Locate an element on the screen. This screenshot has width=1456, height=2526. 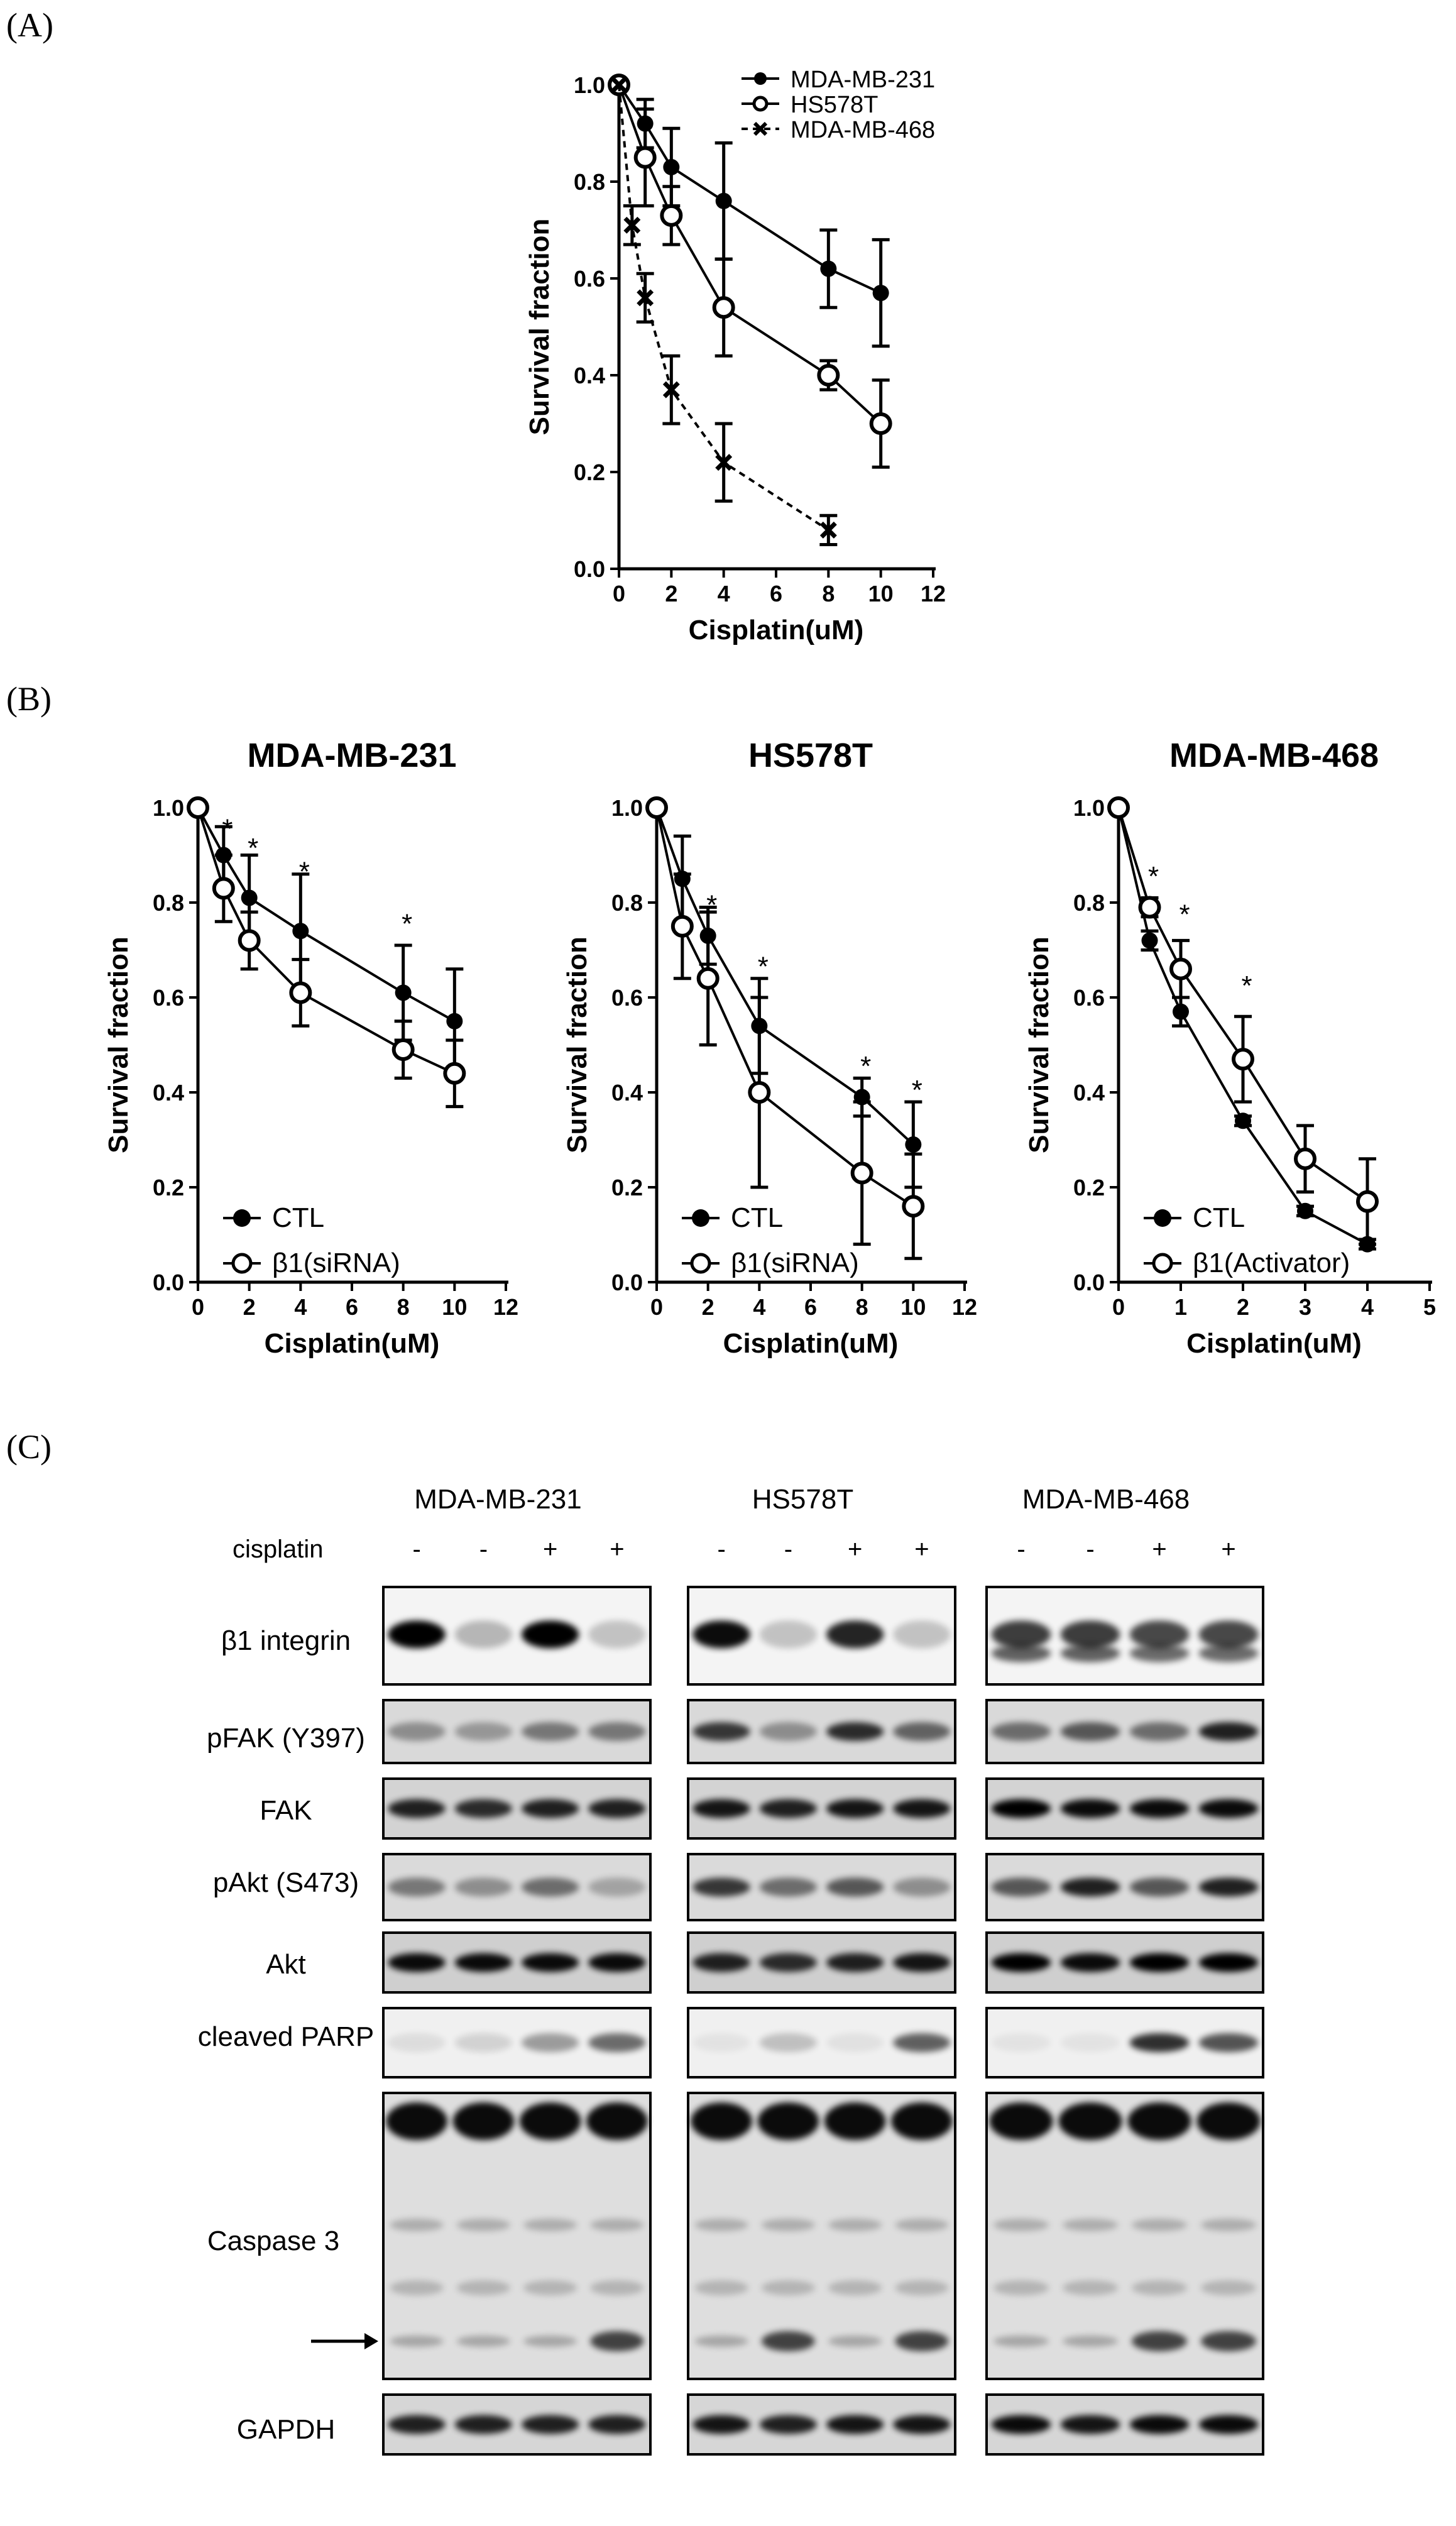
y-tick-label: 1.0 is located at coordinates (627, 808).